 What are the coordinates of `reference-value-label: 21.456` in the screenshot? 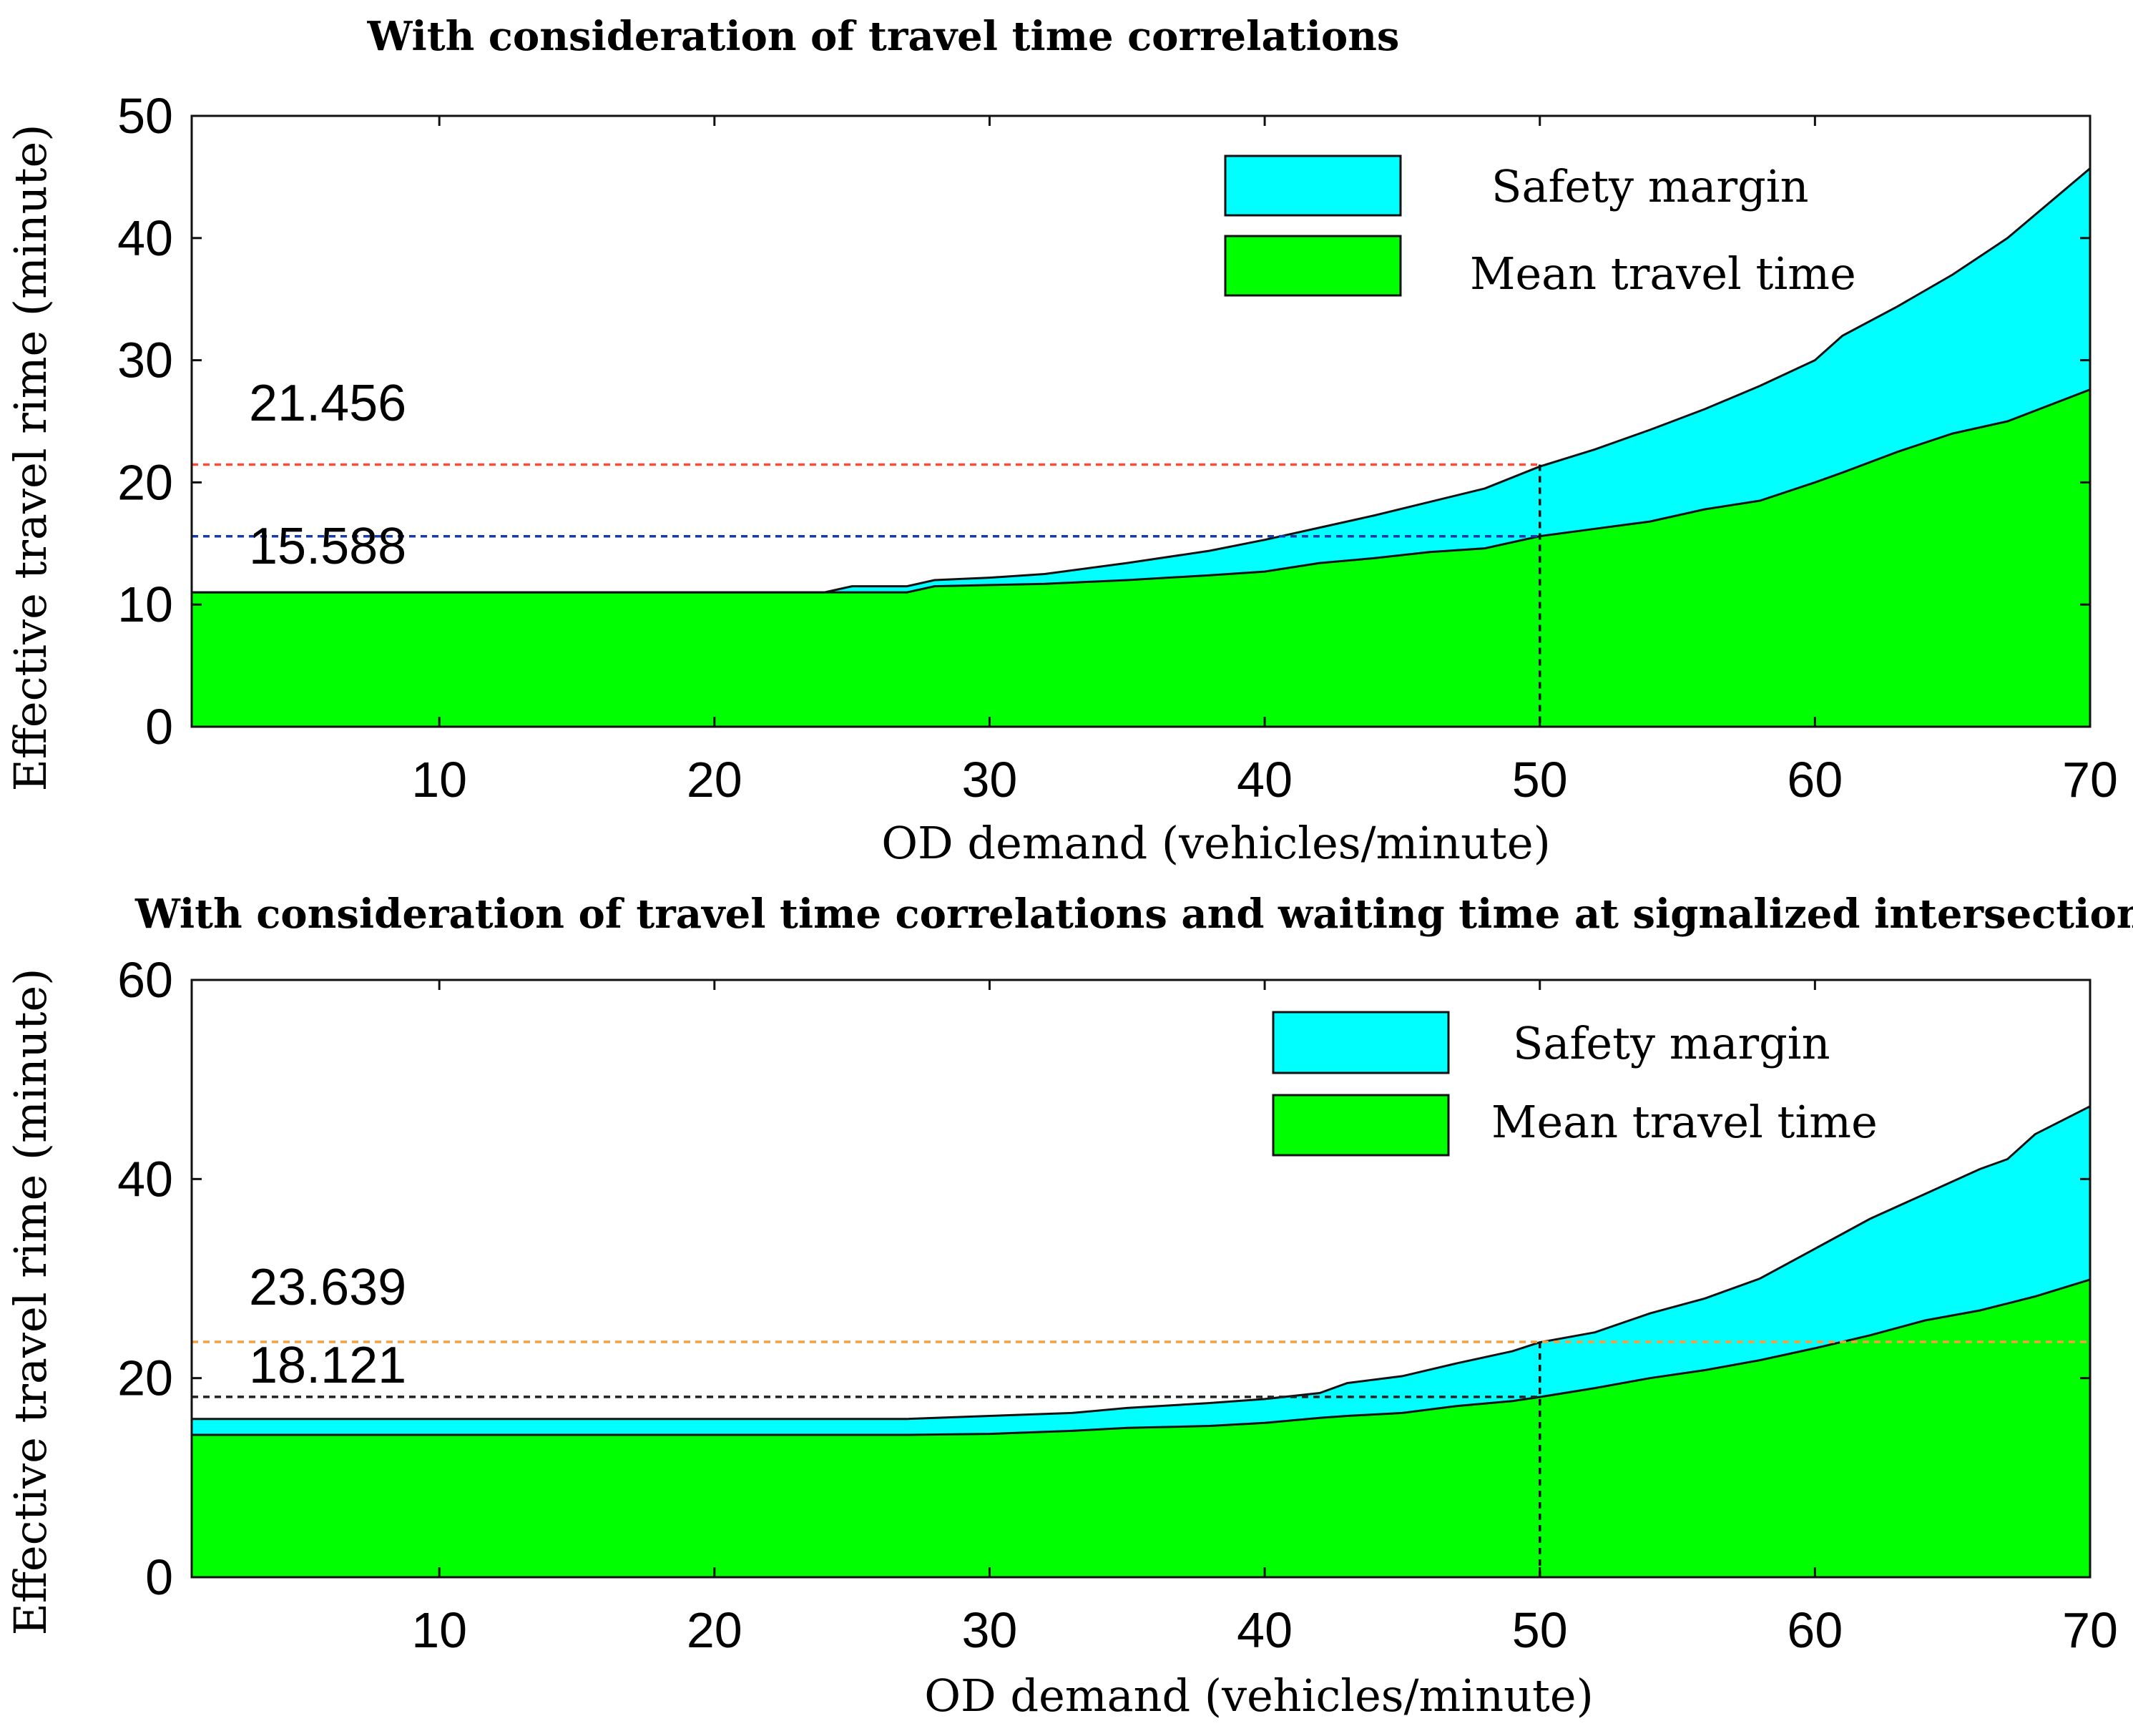 It's located at (327, 403).